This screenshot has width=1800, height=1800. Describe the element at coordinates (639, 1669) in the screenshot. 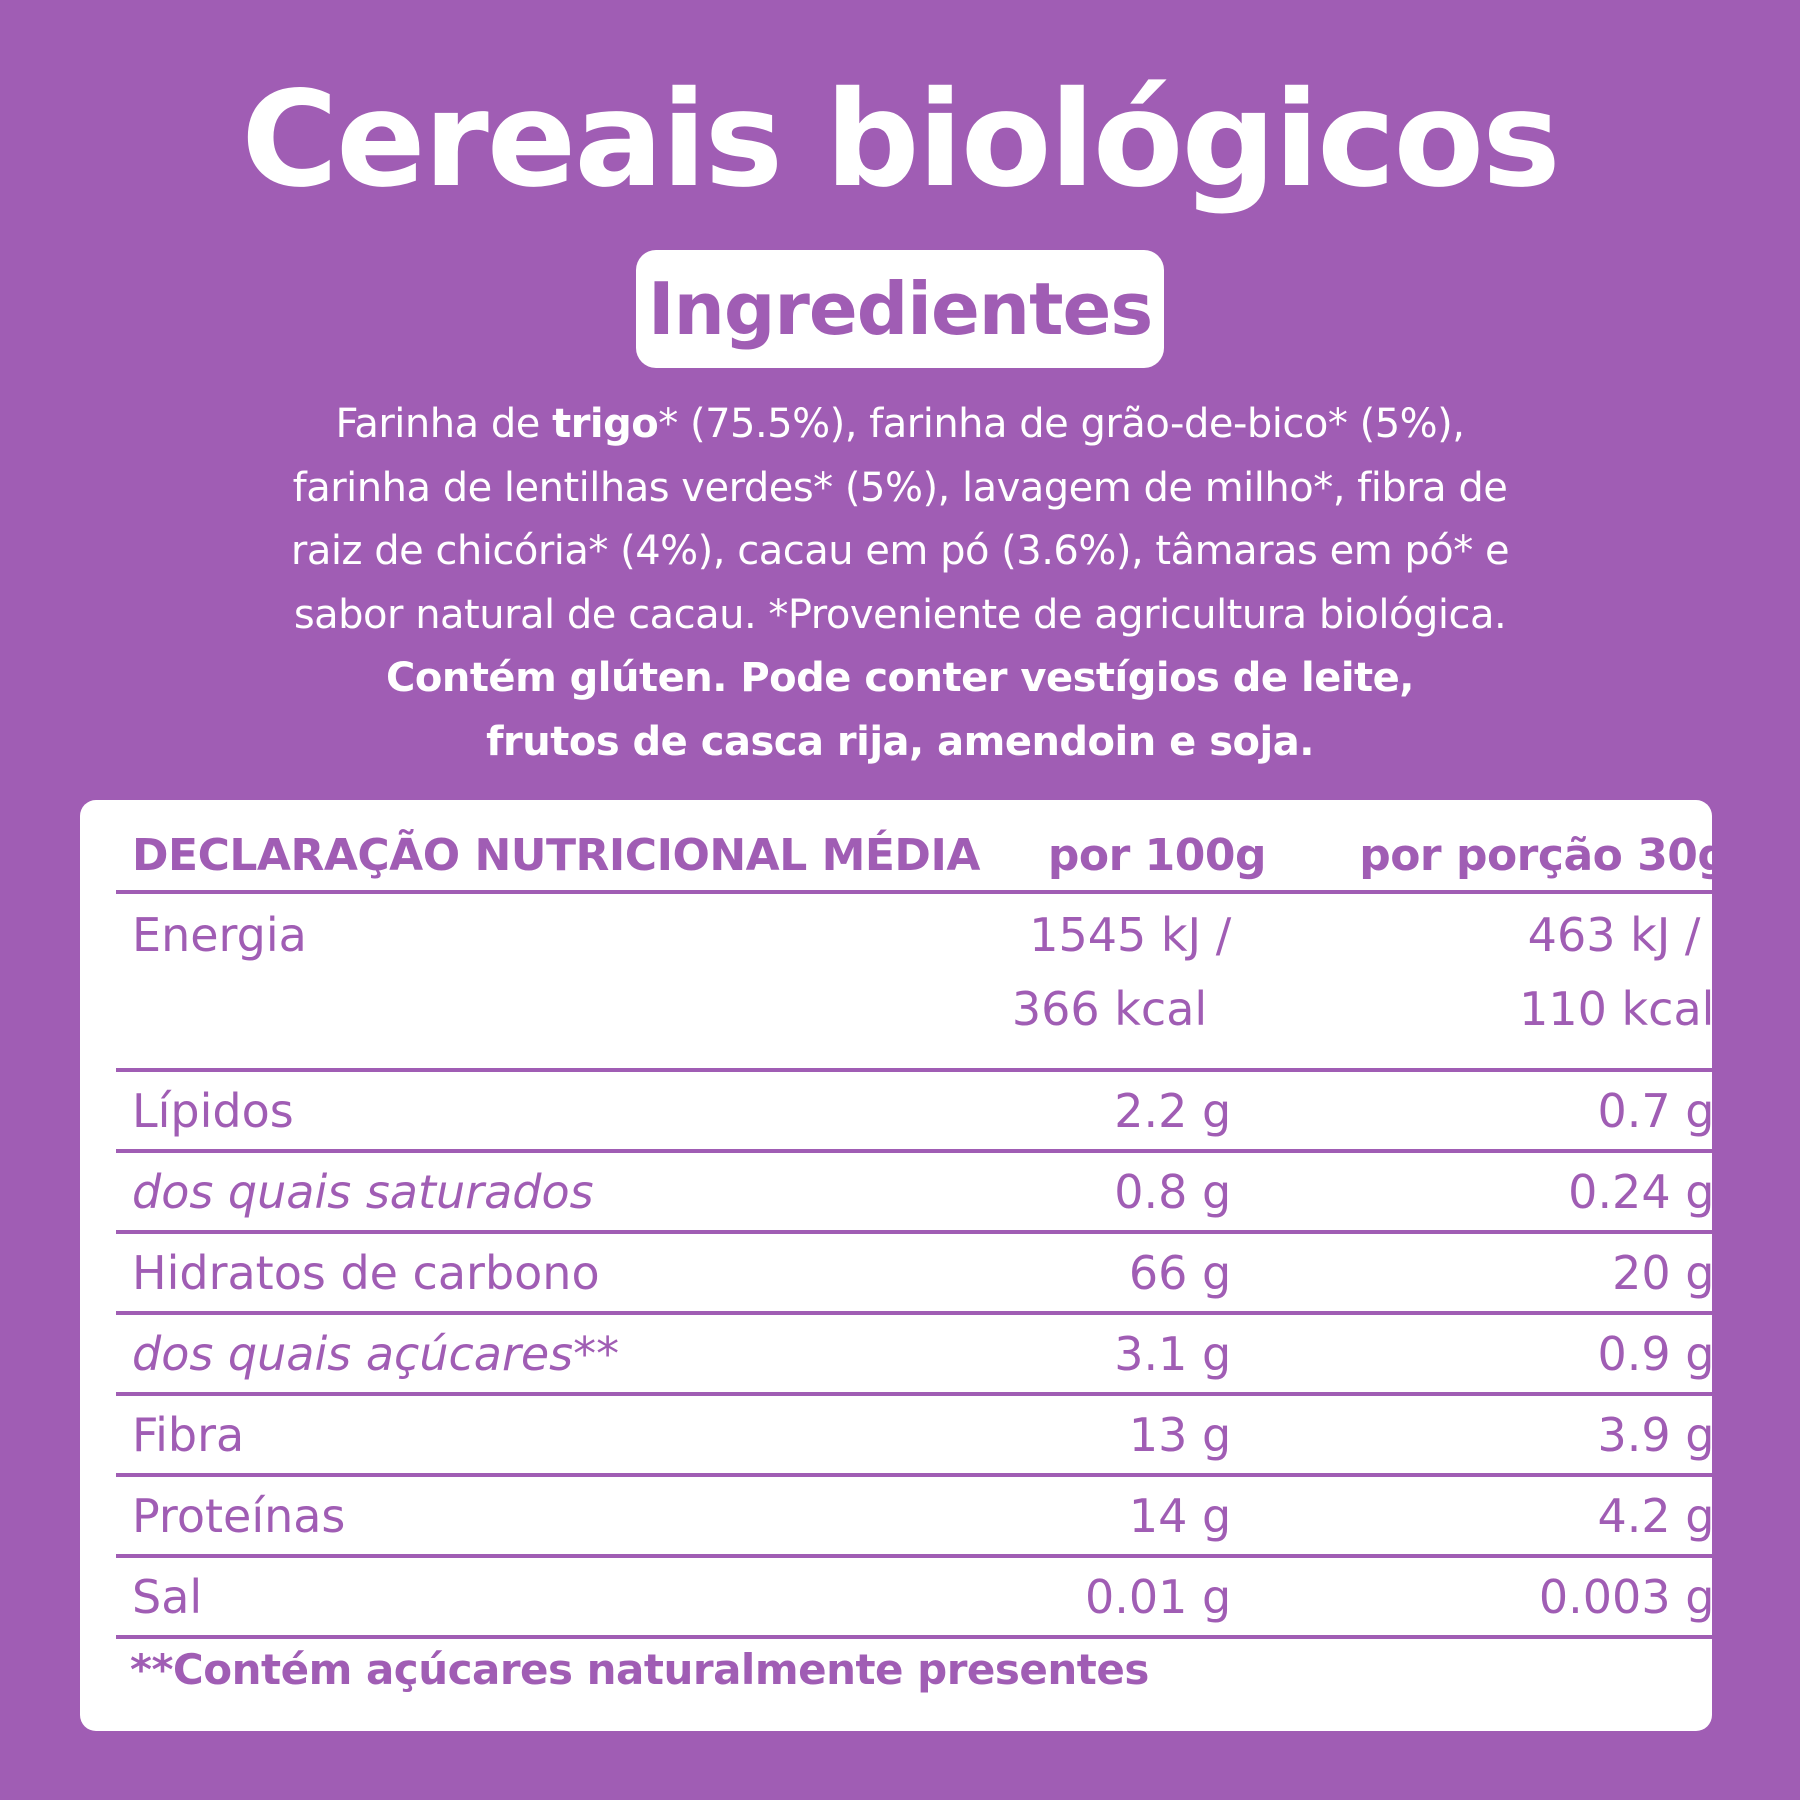

I see `sugars-footnote: **Contém açúcares naturalmente presentes` at that location.